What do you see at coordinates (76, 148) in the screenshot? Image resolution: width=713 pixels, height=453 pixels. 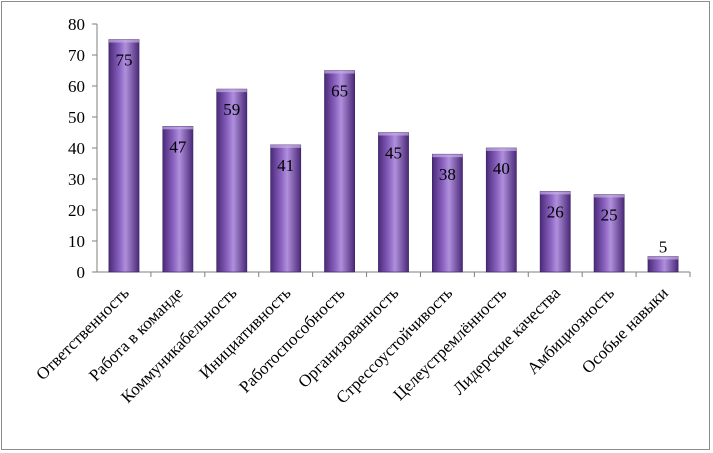 I see `y-tick-label: 40` at bounding box center [76, 148].